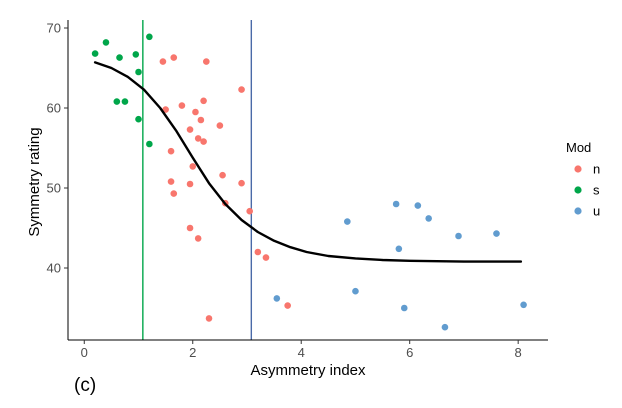 This screenshot has height=408, width=622. What do you see at coordinates (54, 268) in the screenshot?
I see `y-tick-label: 40` at bounding box center [54, 268].